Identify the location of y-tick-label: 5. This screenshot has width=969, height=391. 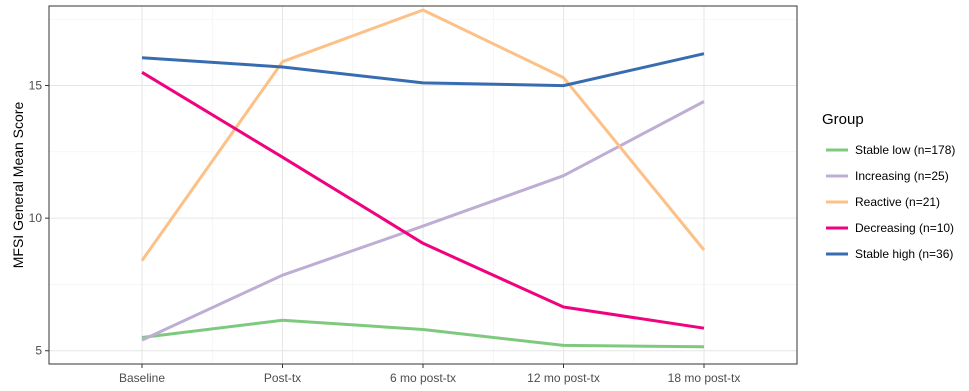
(38, 351).